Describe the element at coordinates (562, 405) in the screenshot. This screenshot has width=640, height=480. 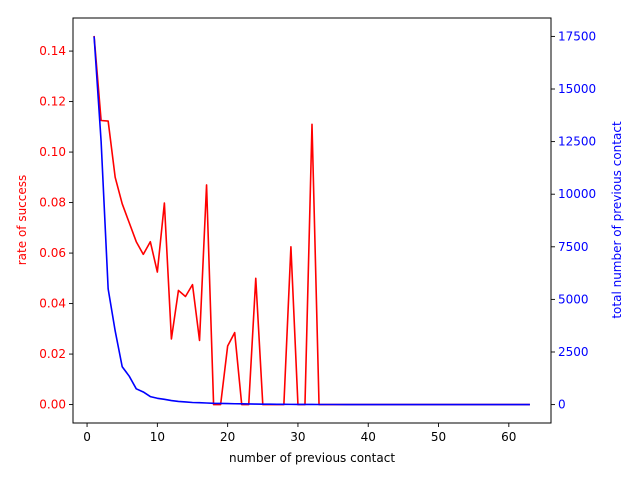
I see `y-right-tick-label: 0` at that location.